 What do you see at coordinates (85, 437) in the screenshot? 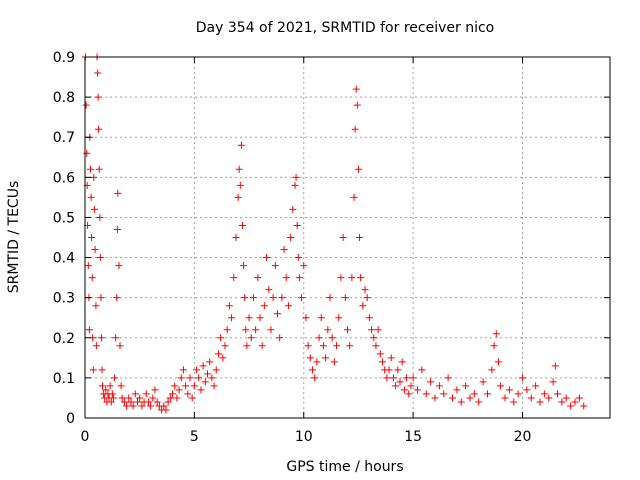
I see `x-tick-label: 0` at bounding box center [85, 437].